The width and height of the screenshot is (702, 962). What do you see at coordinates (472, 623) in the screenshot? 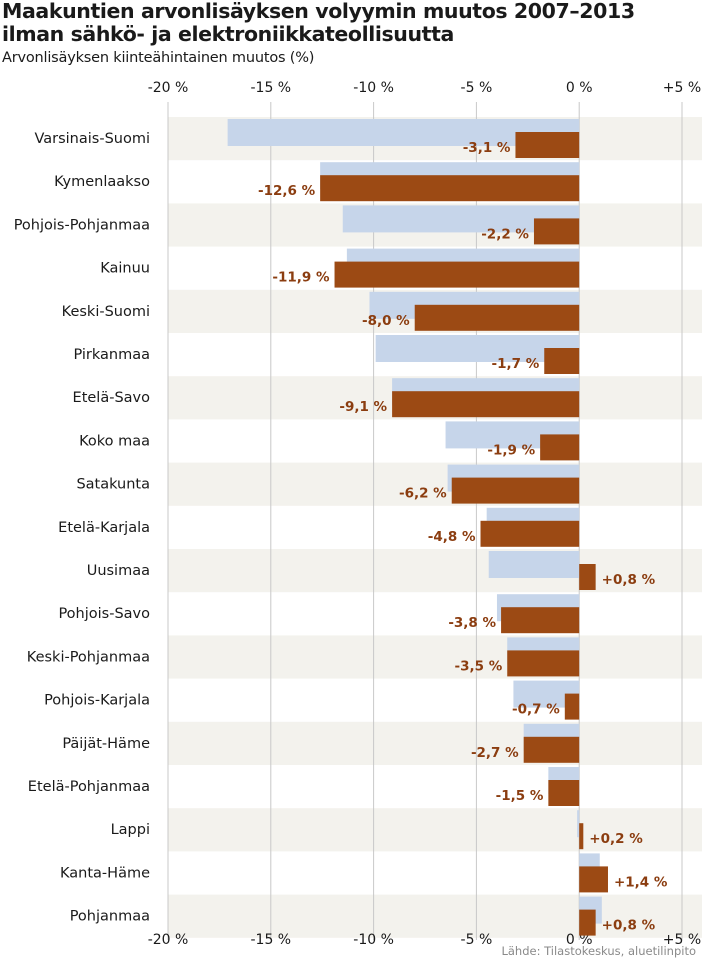
I see `data-label: -3,8 %` at bounding box center [472, 623].